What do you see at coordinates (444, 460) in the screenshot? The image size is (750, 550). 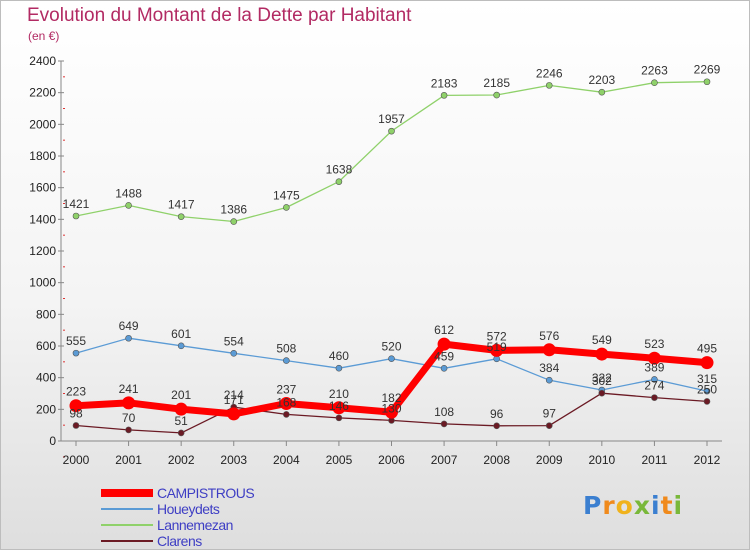 I see `x-tick-label: 2007` at bounding box center [444, 460].